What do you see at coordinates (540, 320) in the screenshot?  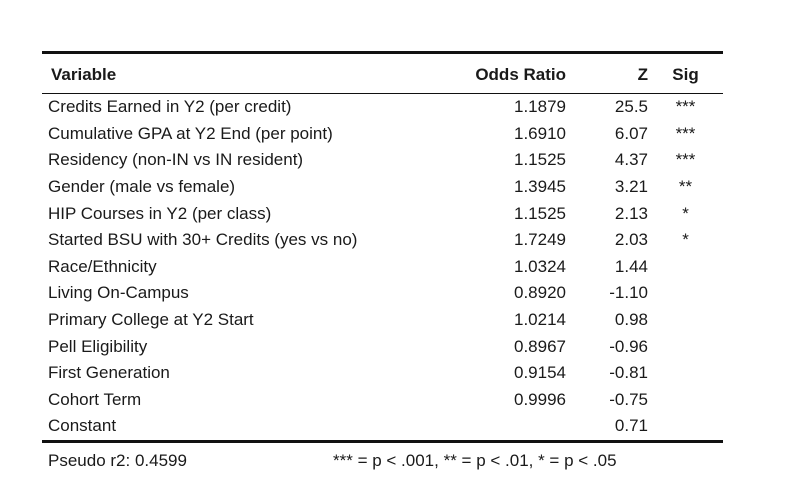 I see `row-odds-ratio: 1.0214` at bounding box center [540, 320].